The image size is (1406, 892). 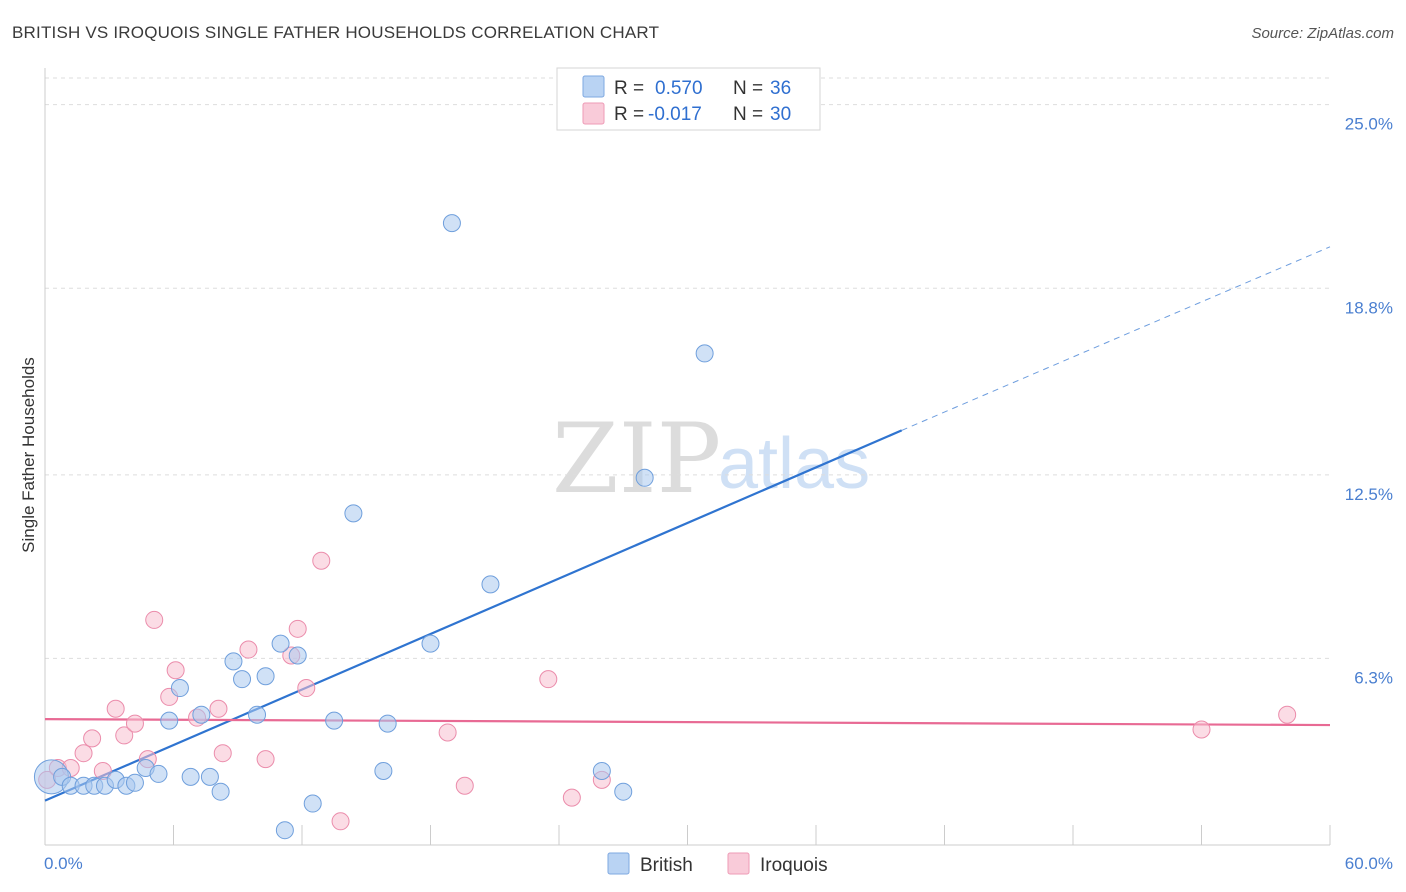 I want to click on legend-iroquois-r-value: -0.017, so click(x=675, y=114).